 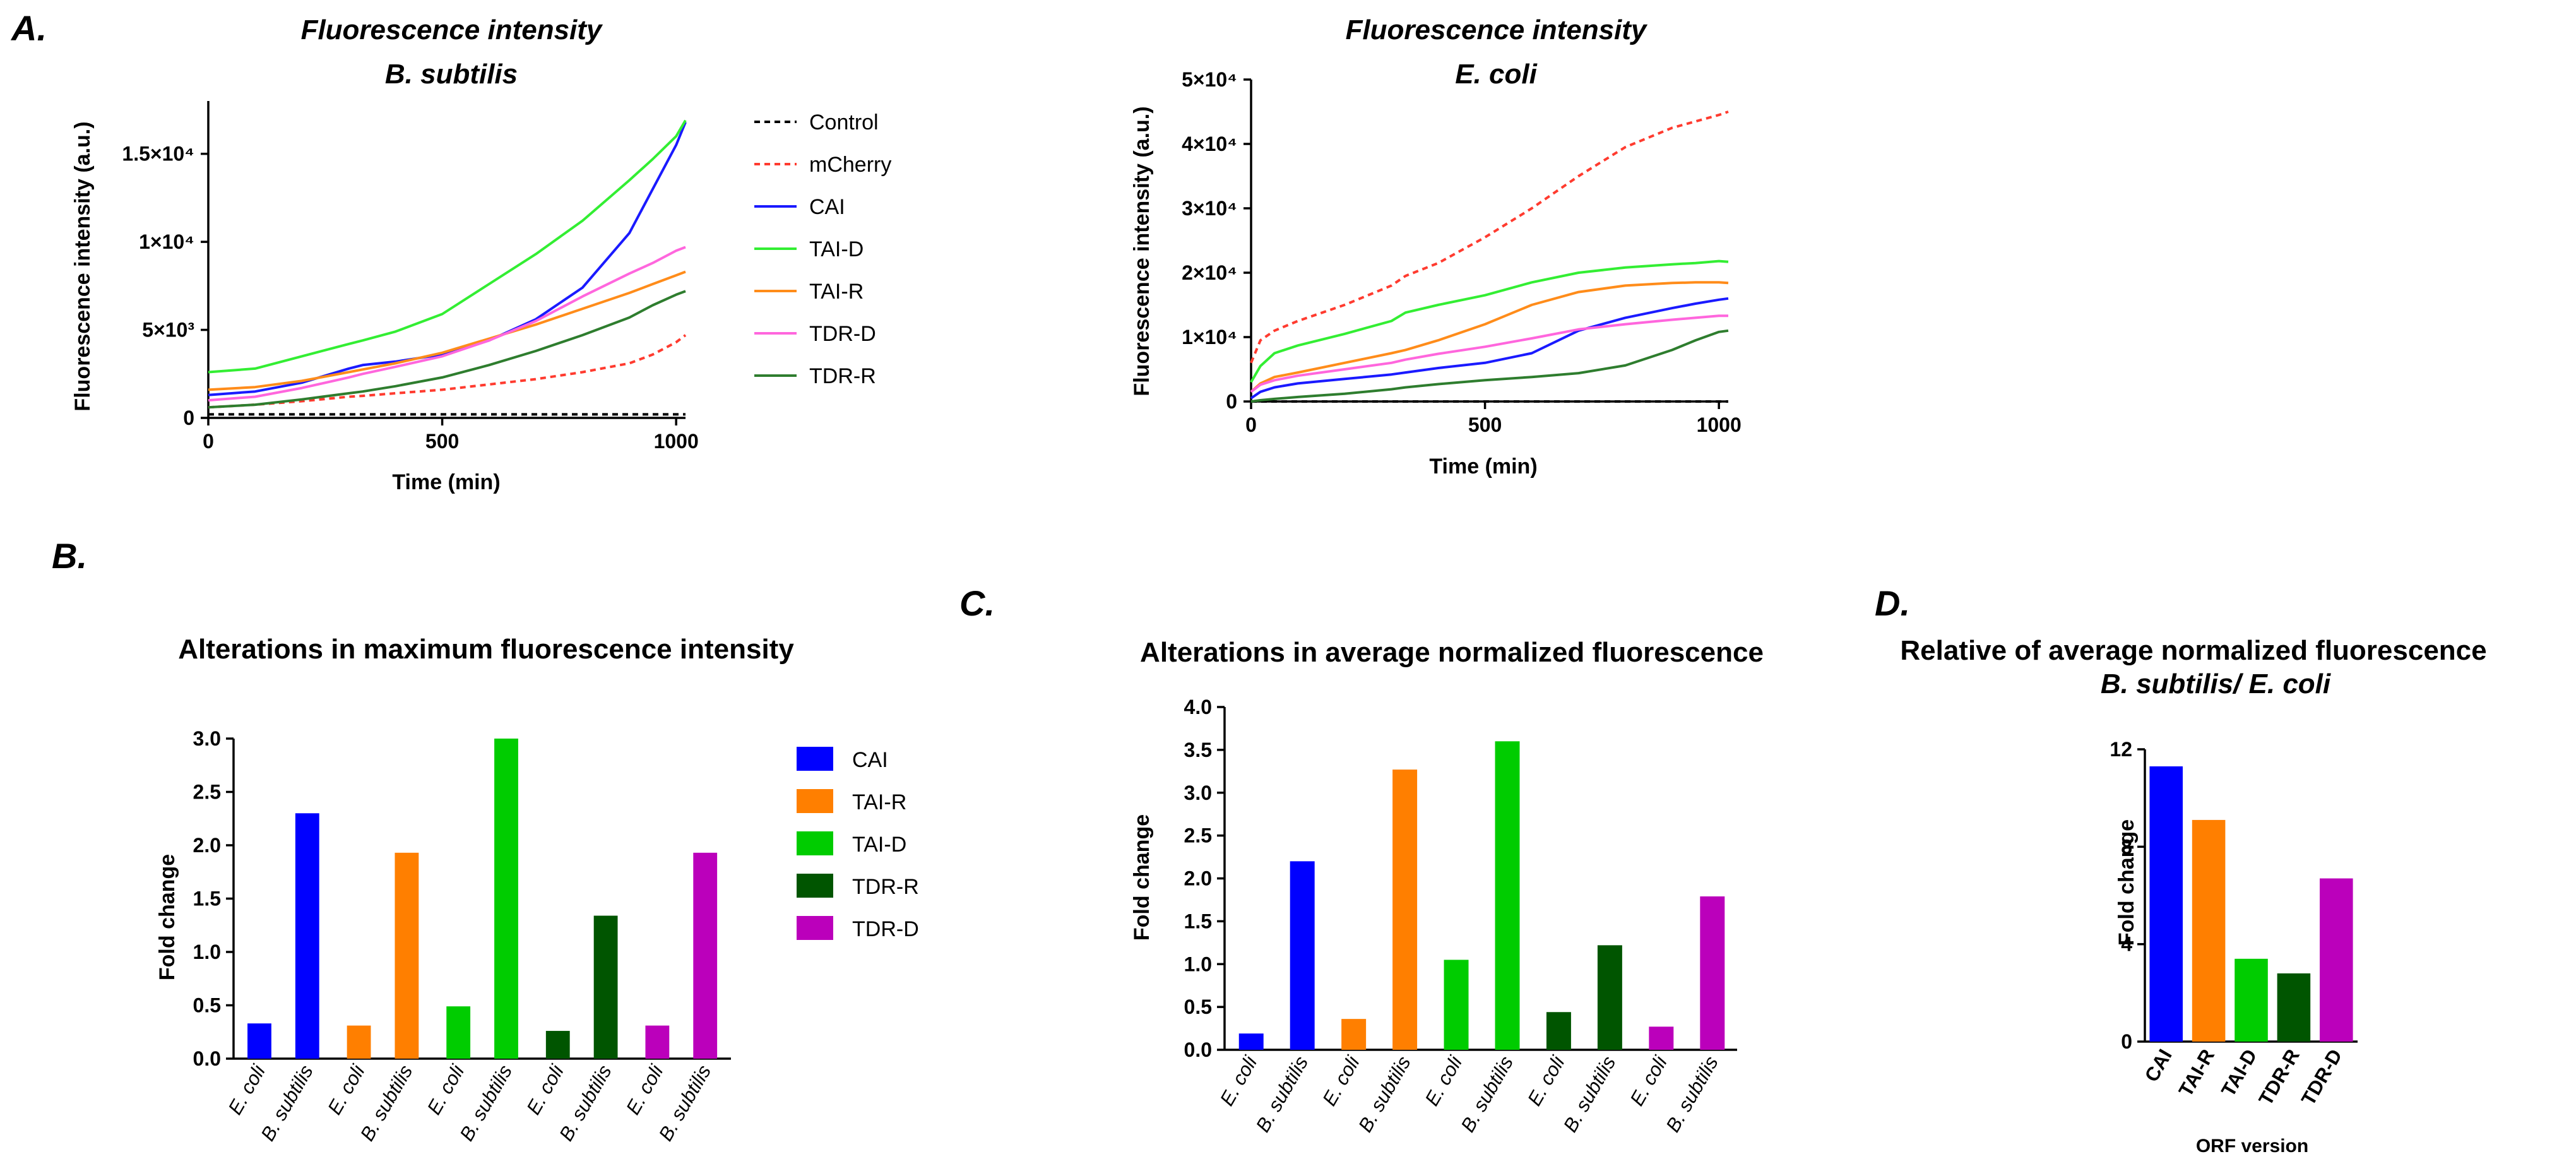 I want to click on b-y-tick-label: 1.5, so click(x=207, y=899).